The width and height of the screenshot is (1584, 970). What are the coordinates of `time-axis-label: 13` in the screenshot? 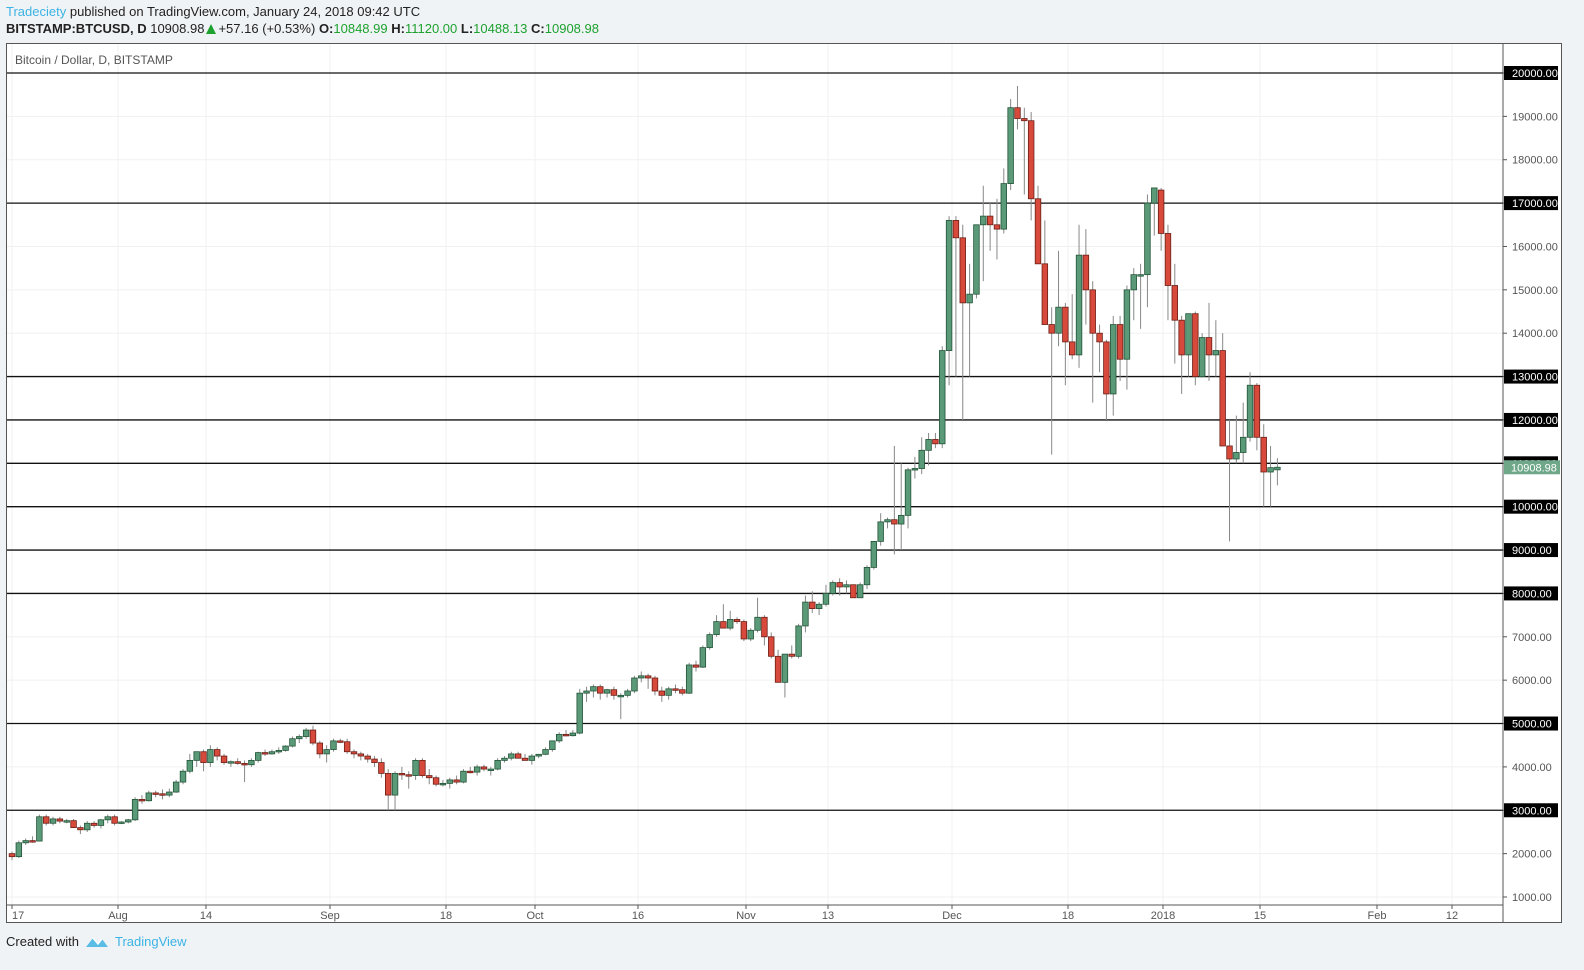 It's located at (828, 916).